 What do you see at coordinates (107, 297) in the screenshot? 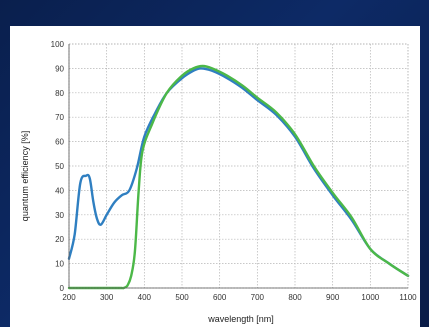
I see `x-tick-label: 300` at bounding box center [107, 297].